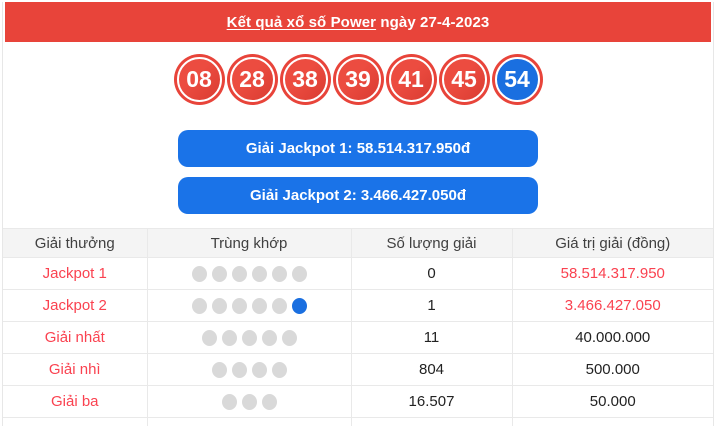  I want to click on winning-numbers-row: 08 28 38 39 41 45 54, so click(358, 79).